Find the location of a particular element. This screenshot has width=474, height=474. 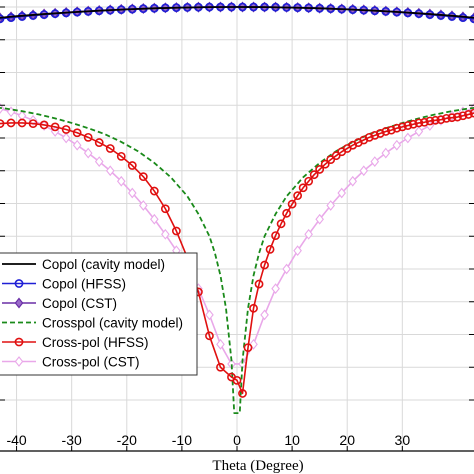

x-tick-label: 20 is located at coordinates (347, 440).